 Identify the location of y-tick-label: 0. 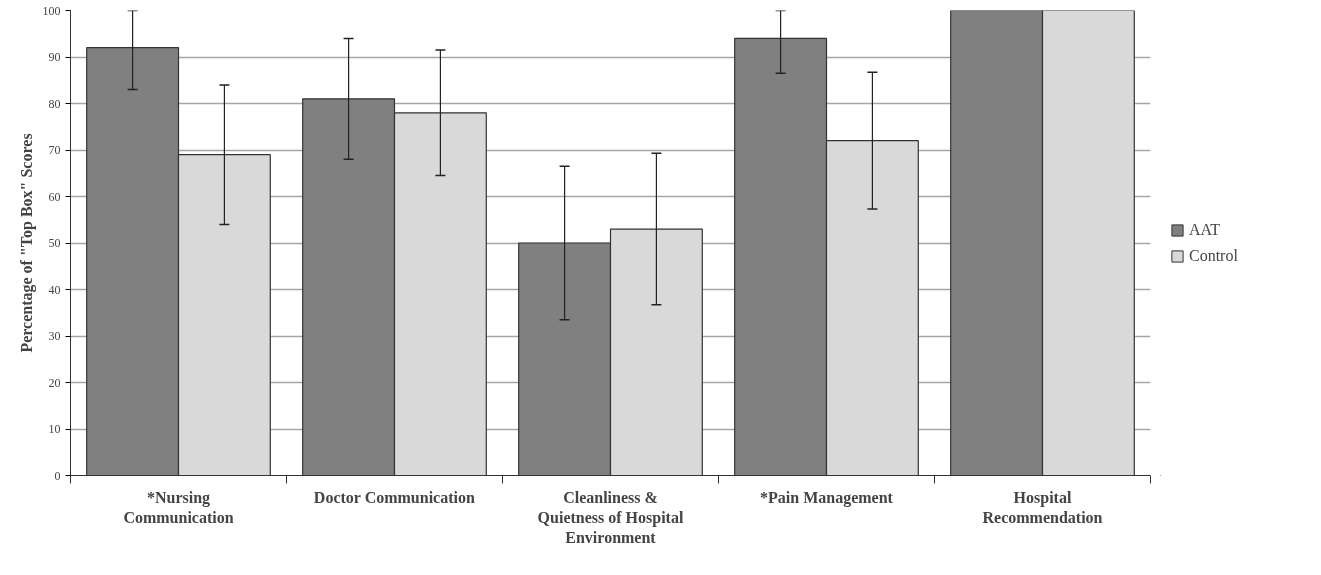
(57, 475).